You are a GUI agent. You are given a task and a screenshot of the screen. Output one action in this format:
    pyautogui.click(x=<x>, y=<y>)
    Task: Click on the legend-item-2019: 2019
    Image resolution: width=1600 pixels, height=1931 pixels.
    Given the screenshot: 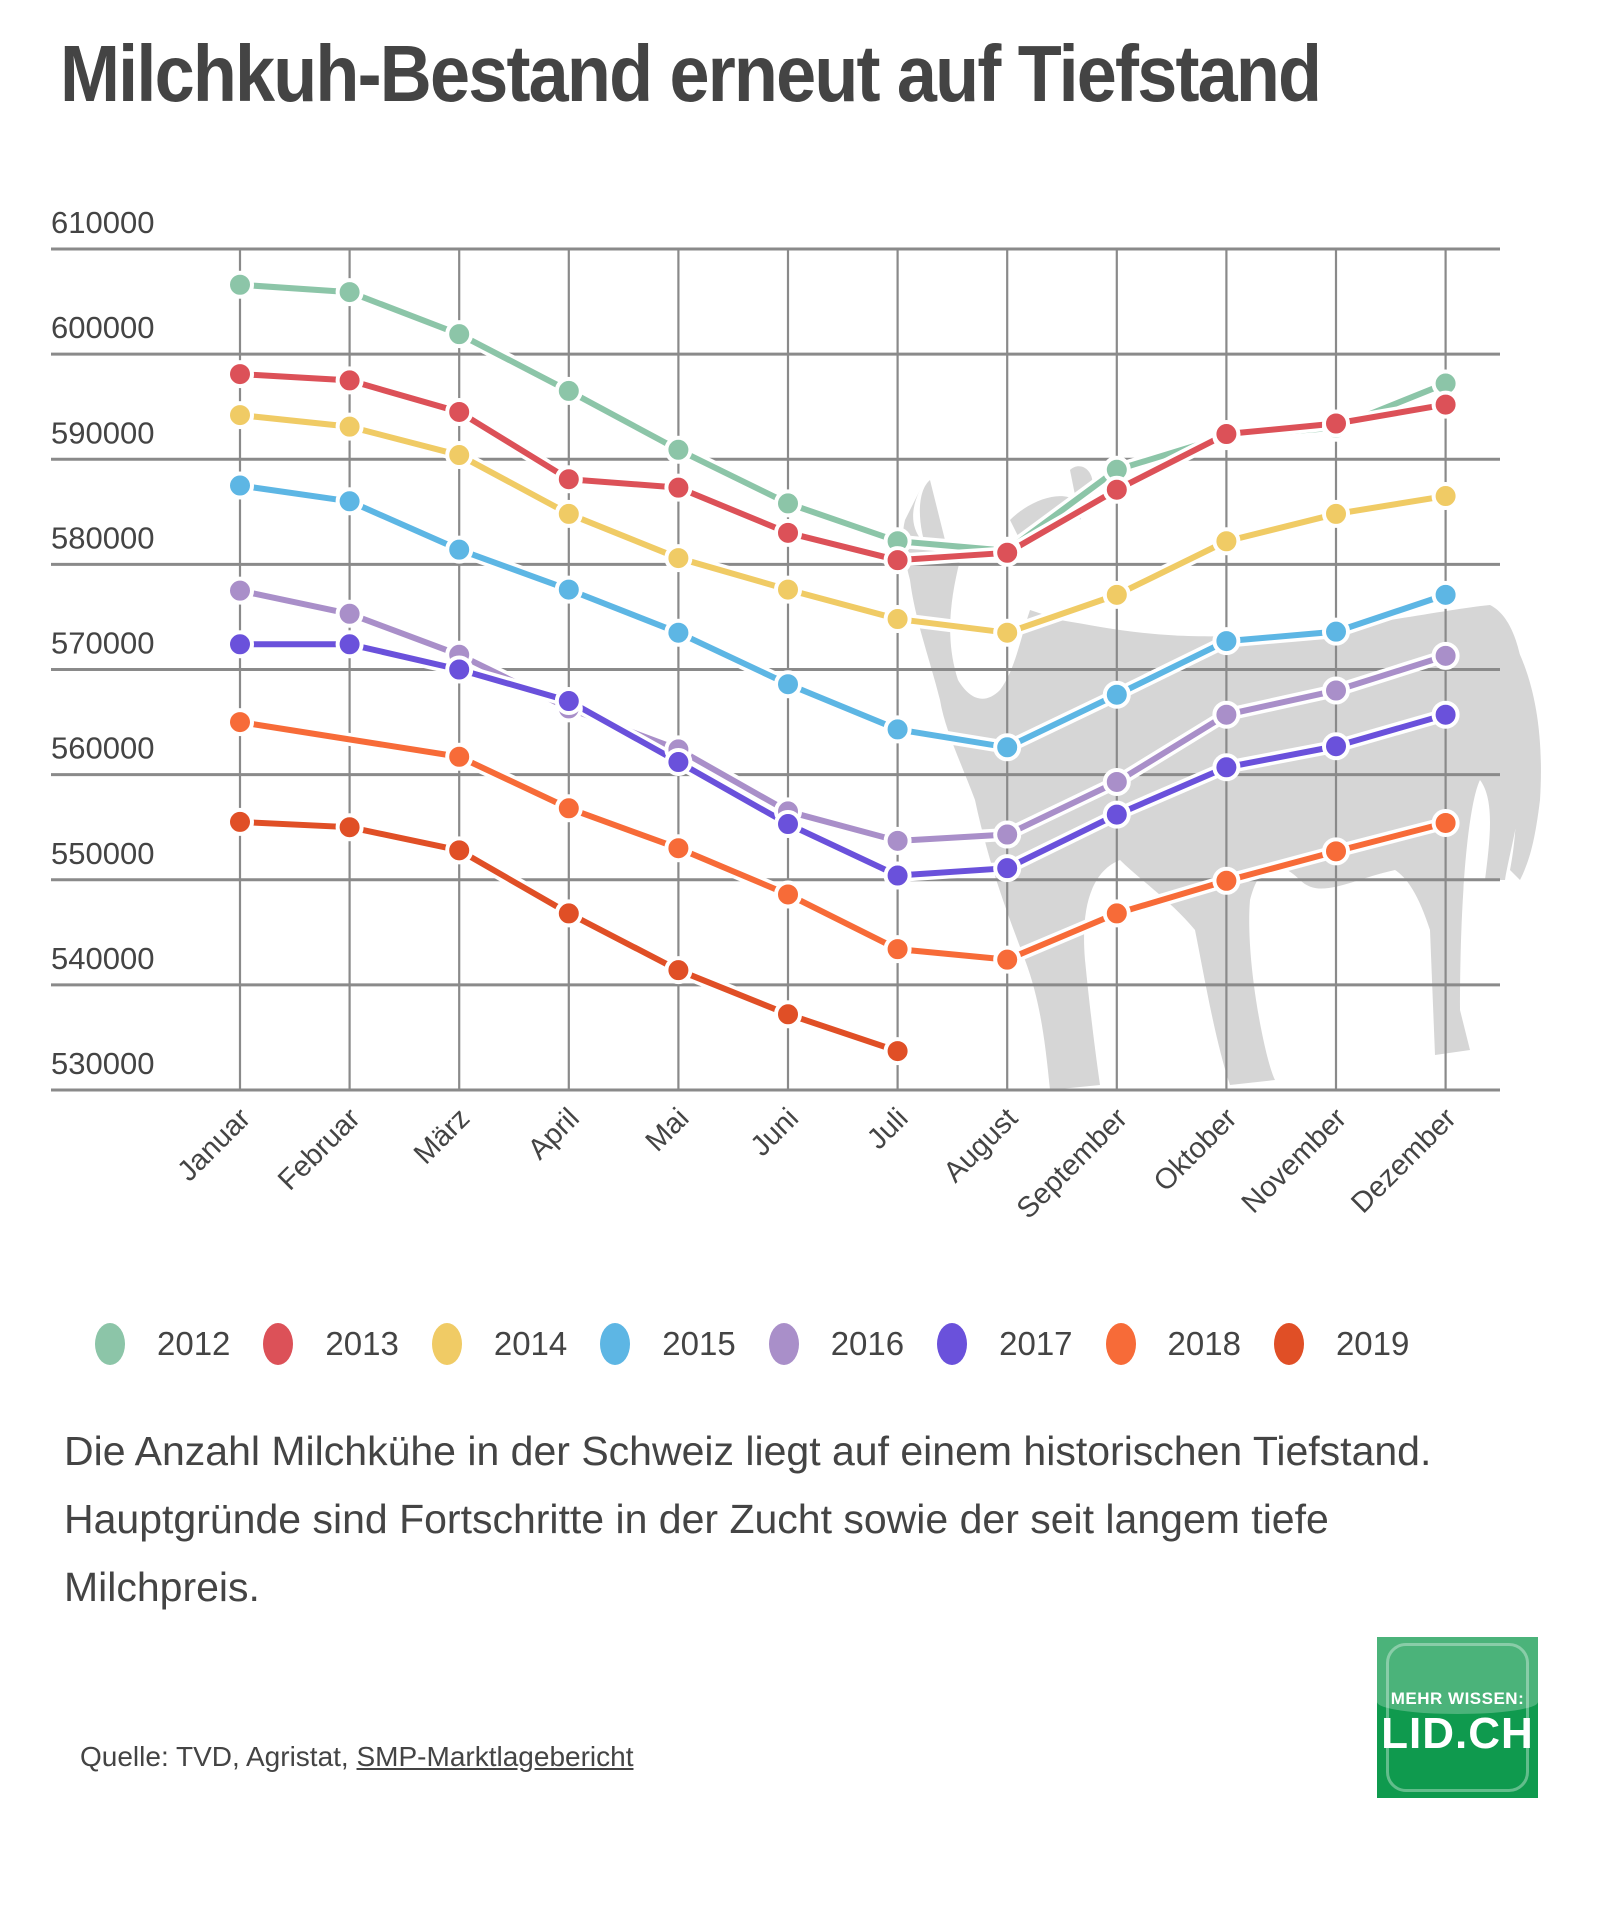 What is the action you would take?
    pyautogui.click(x=1341, y=1344)
    